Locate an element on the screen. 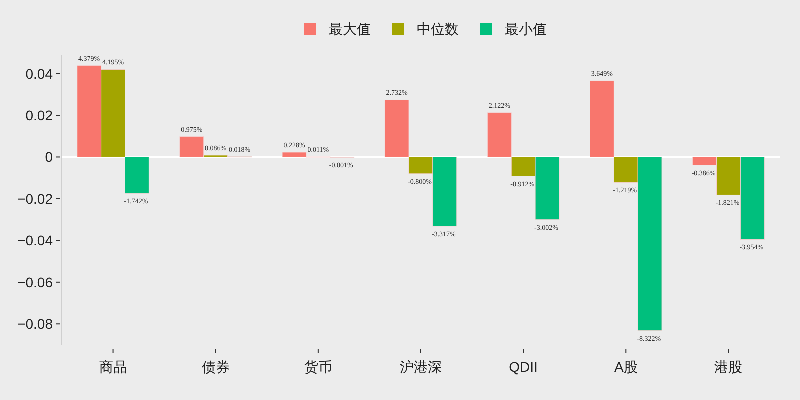  legend-label: 最小值 is located at coordinates (526, 29).